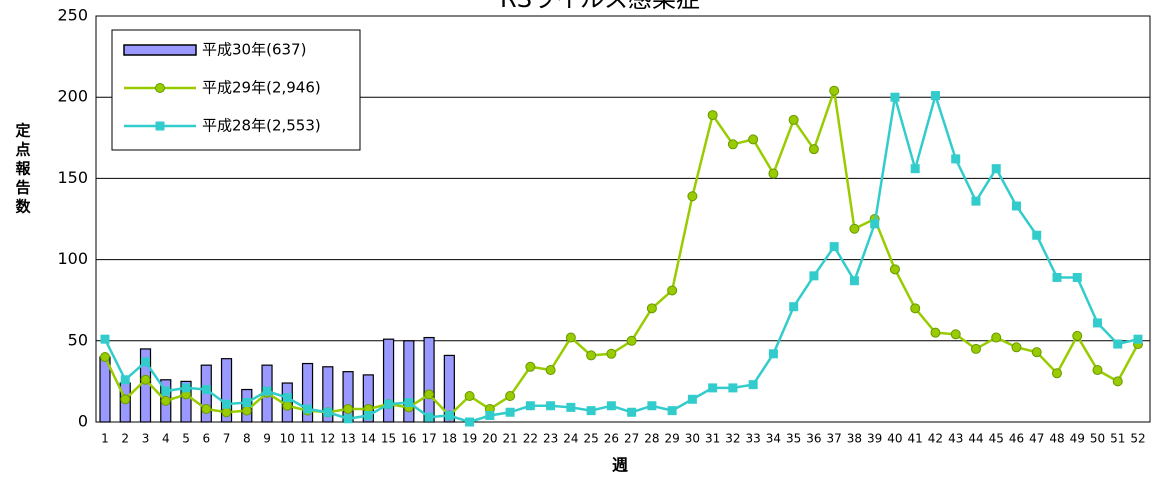  I want to click on x-tick-label: 31, so click(712, 439).